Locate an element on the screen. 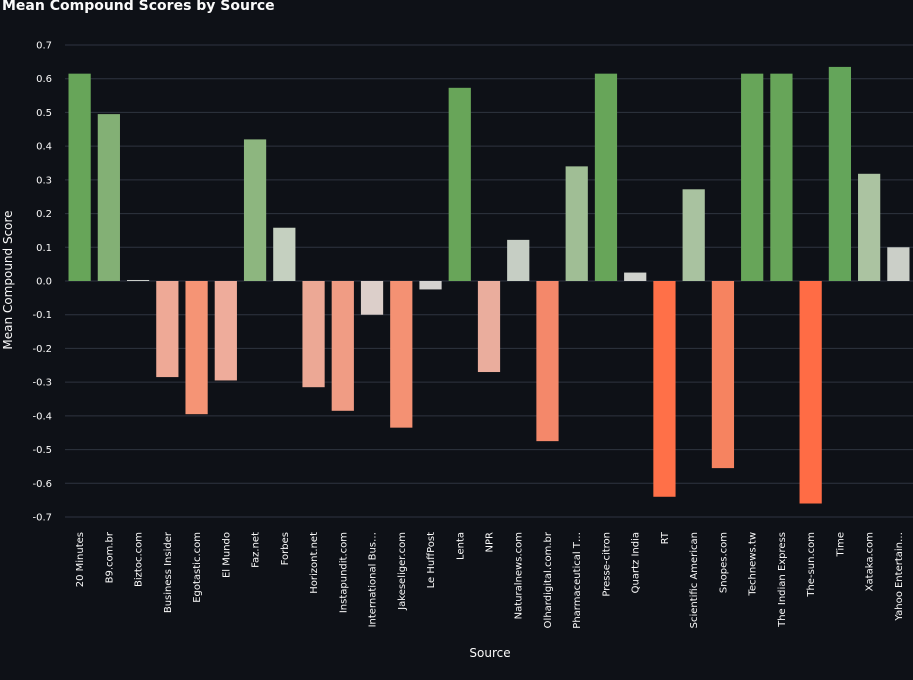 This screenshot has height=680, width=913. x-tick-label: Naturalnews.com is located at coordinates (519, 575).